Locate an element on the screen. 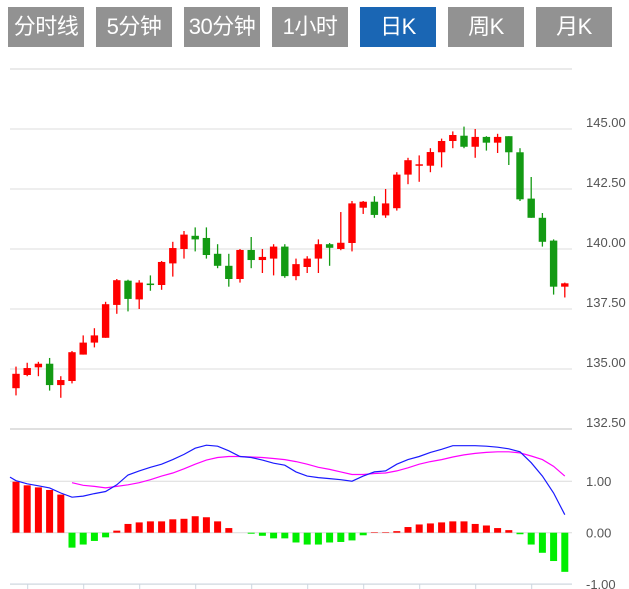 The height and width of the screenshot is (589, 629). tab-weekly-k: 周K is located at coordinates (486, 27).